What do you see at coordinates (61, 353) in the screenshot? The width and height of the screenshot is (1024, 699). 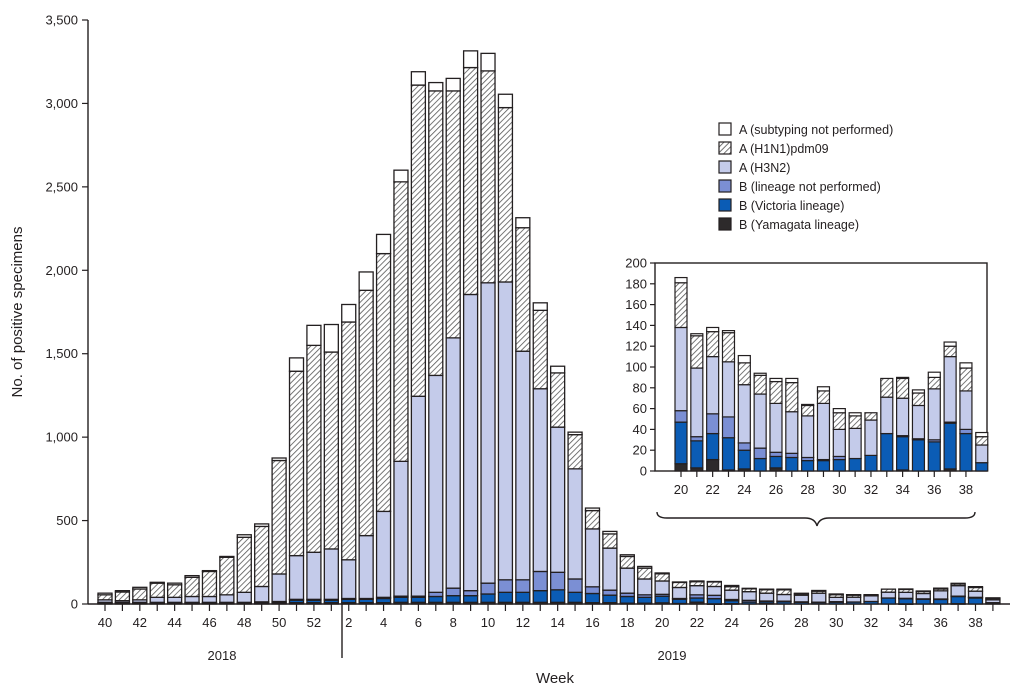 I see `y-tick-label: 1,500` at bounding box center [61, 353].